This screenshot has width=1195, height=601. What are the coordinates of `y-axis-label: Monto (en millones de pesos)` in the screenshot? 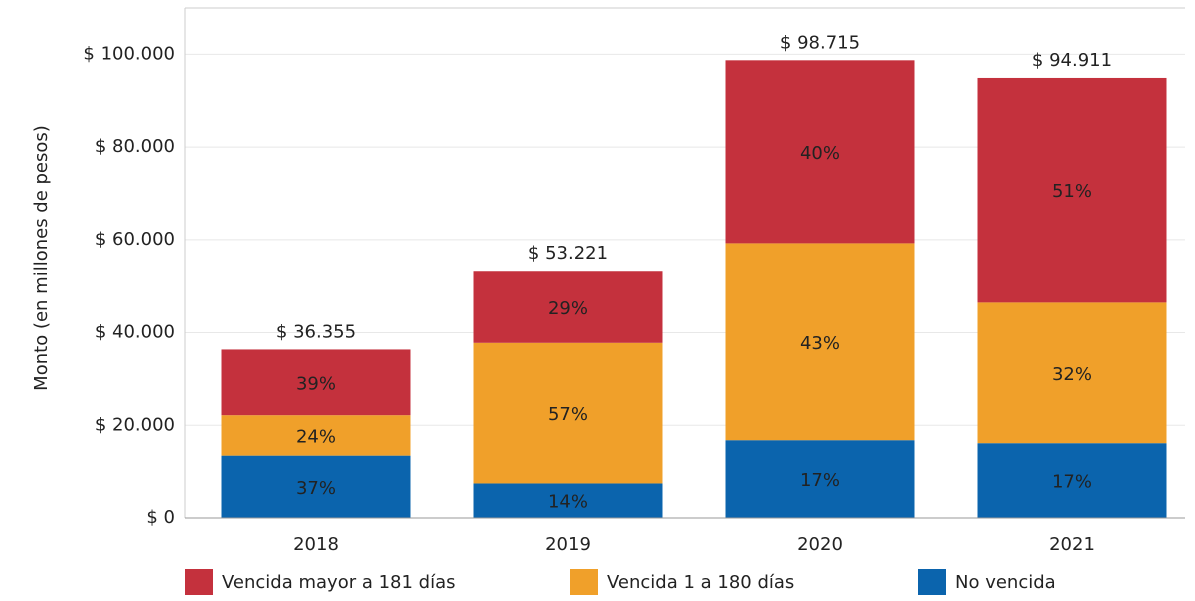 It's located at (41, 258).